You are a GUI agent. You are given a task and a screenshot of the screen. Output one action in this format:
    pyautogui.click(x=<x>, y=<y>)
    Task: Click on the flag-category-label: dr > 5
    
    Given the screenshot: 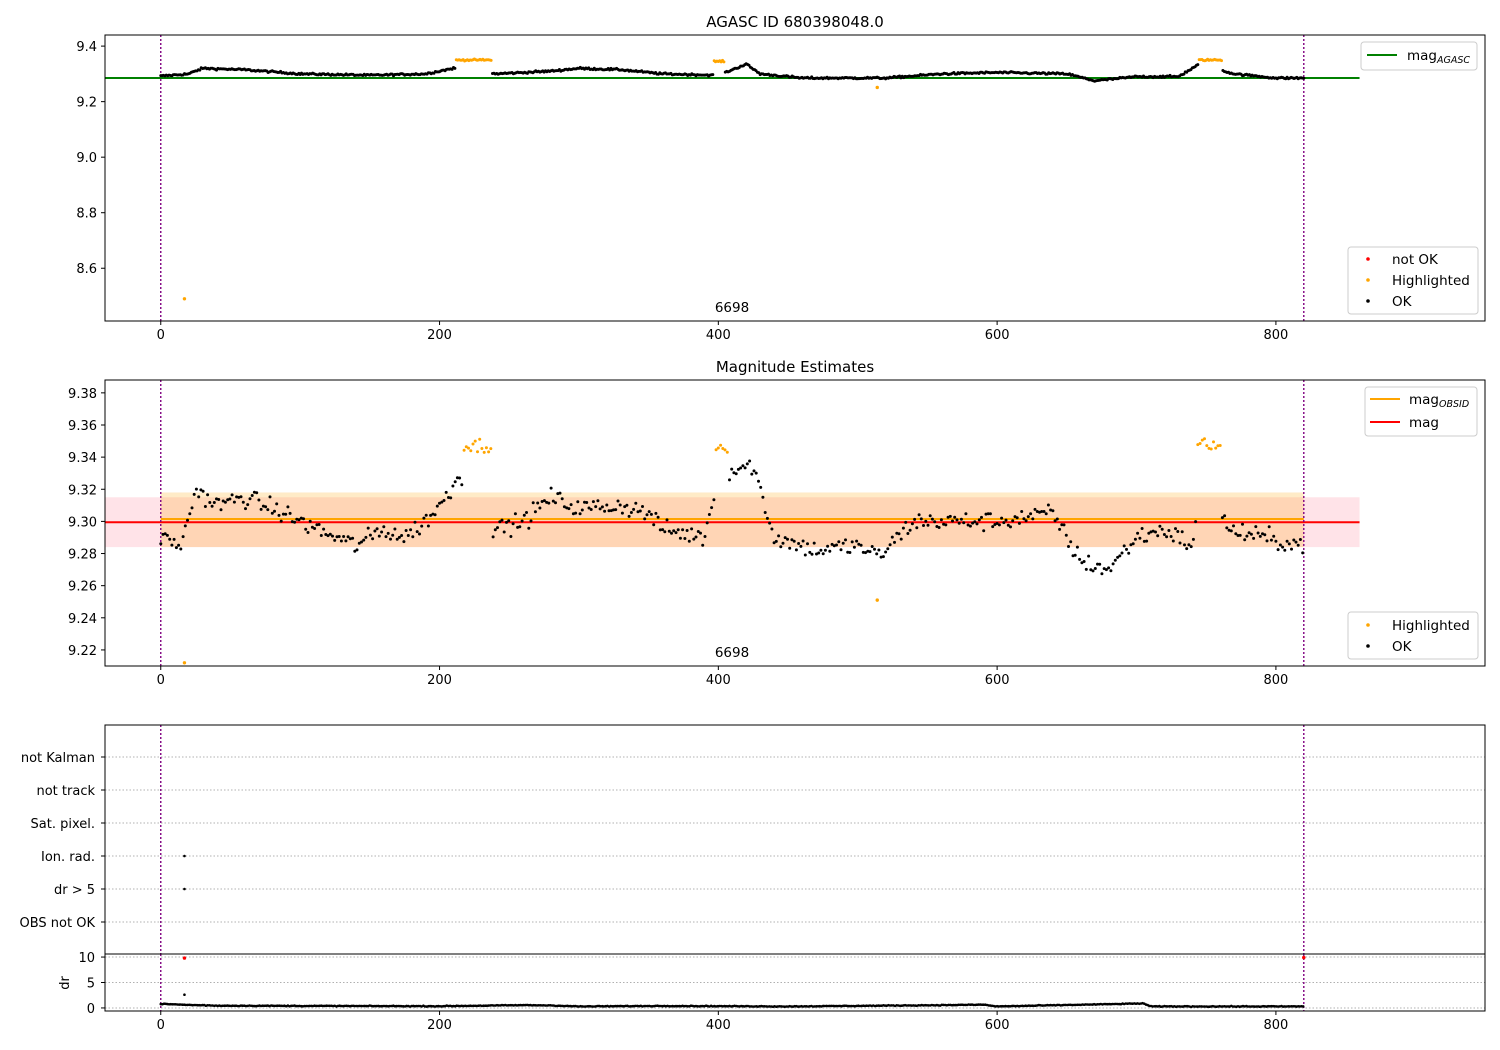 What is the action you would take?
    pyautogui.click(x=74, y=890)
    